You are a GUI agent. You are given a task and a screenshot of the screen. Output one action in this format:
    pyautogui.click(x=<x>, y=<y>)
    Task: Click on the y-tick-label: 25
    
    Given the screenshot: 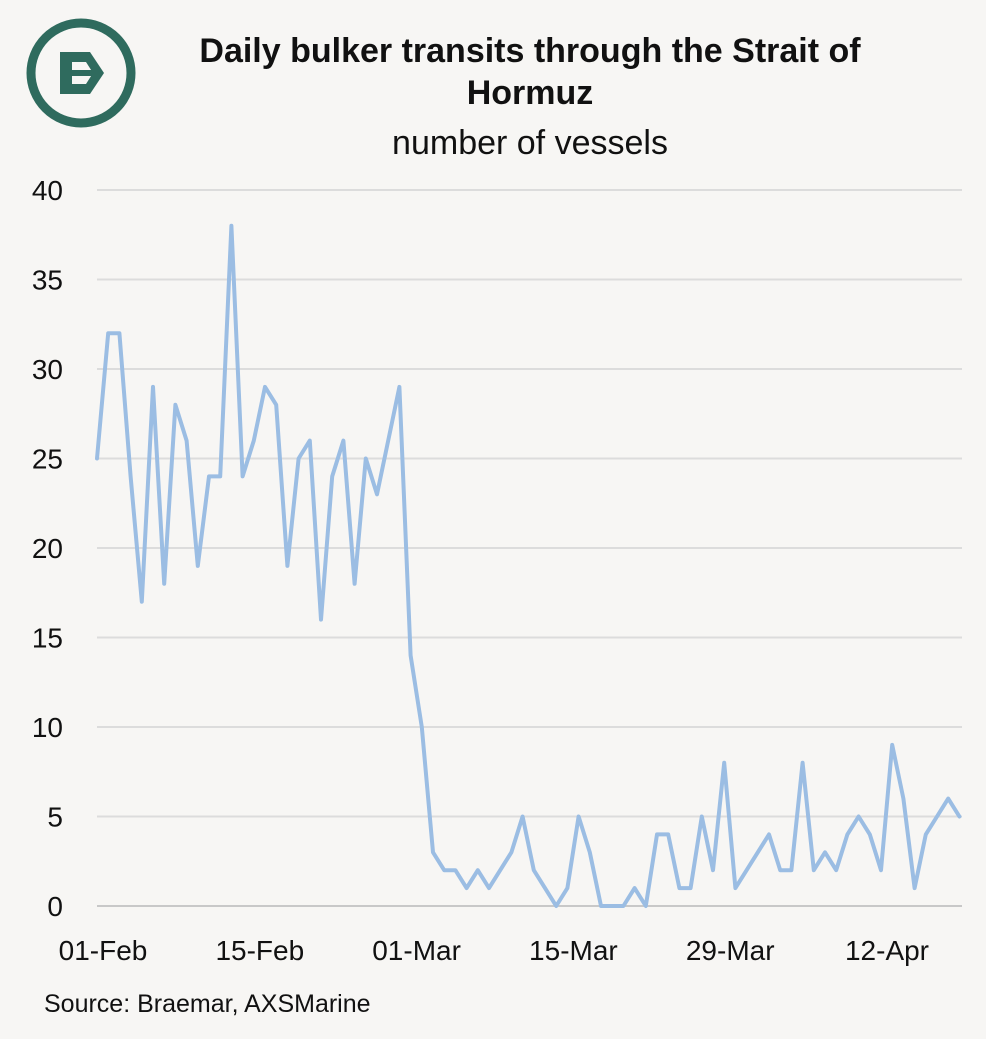 What is the action you would take?
    pyautogui.click(x=47, y=459)
    